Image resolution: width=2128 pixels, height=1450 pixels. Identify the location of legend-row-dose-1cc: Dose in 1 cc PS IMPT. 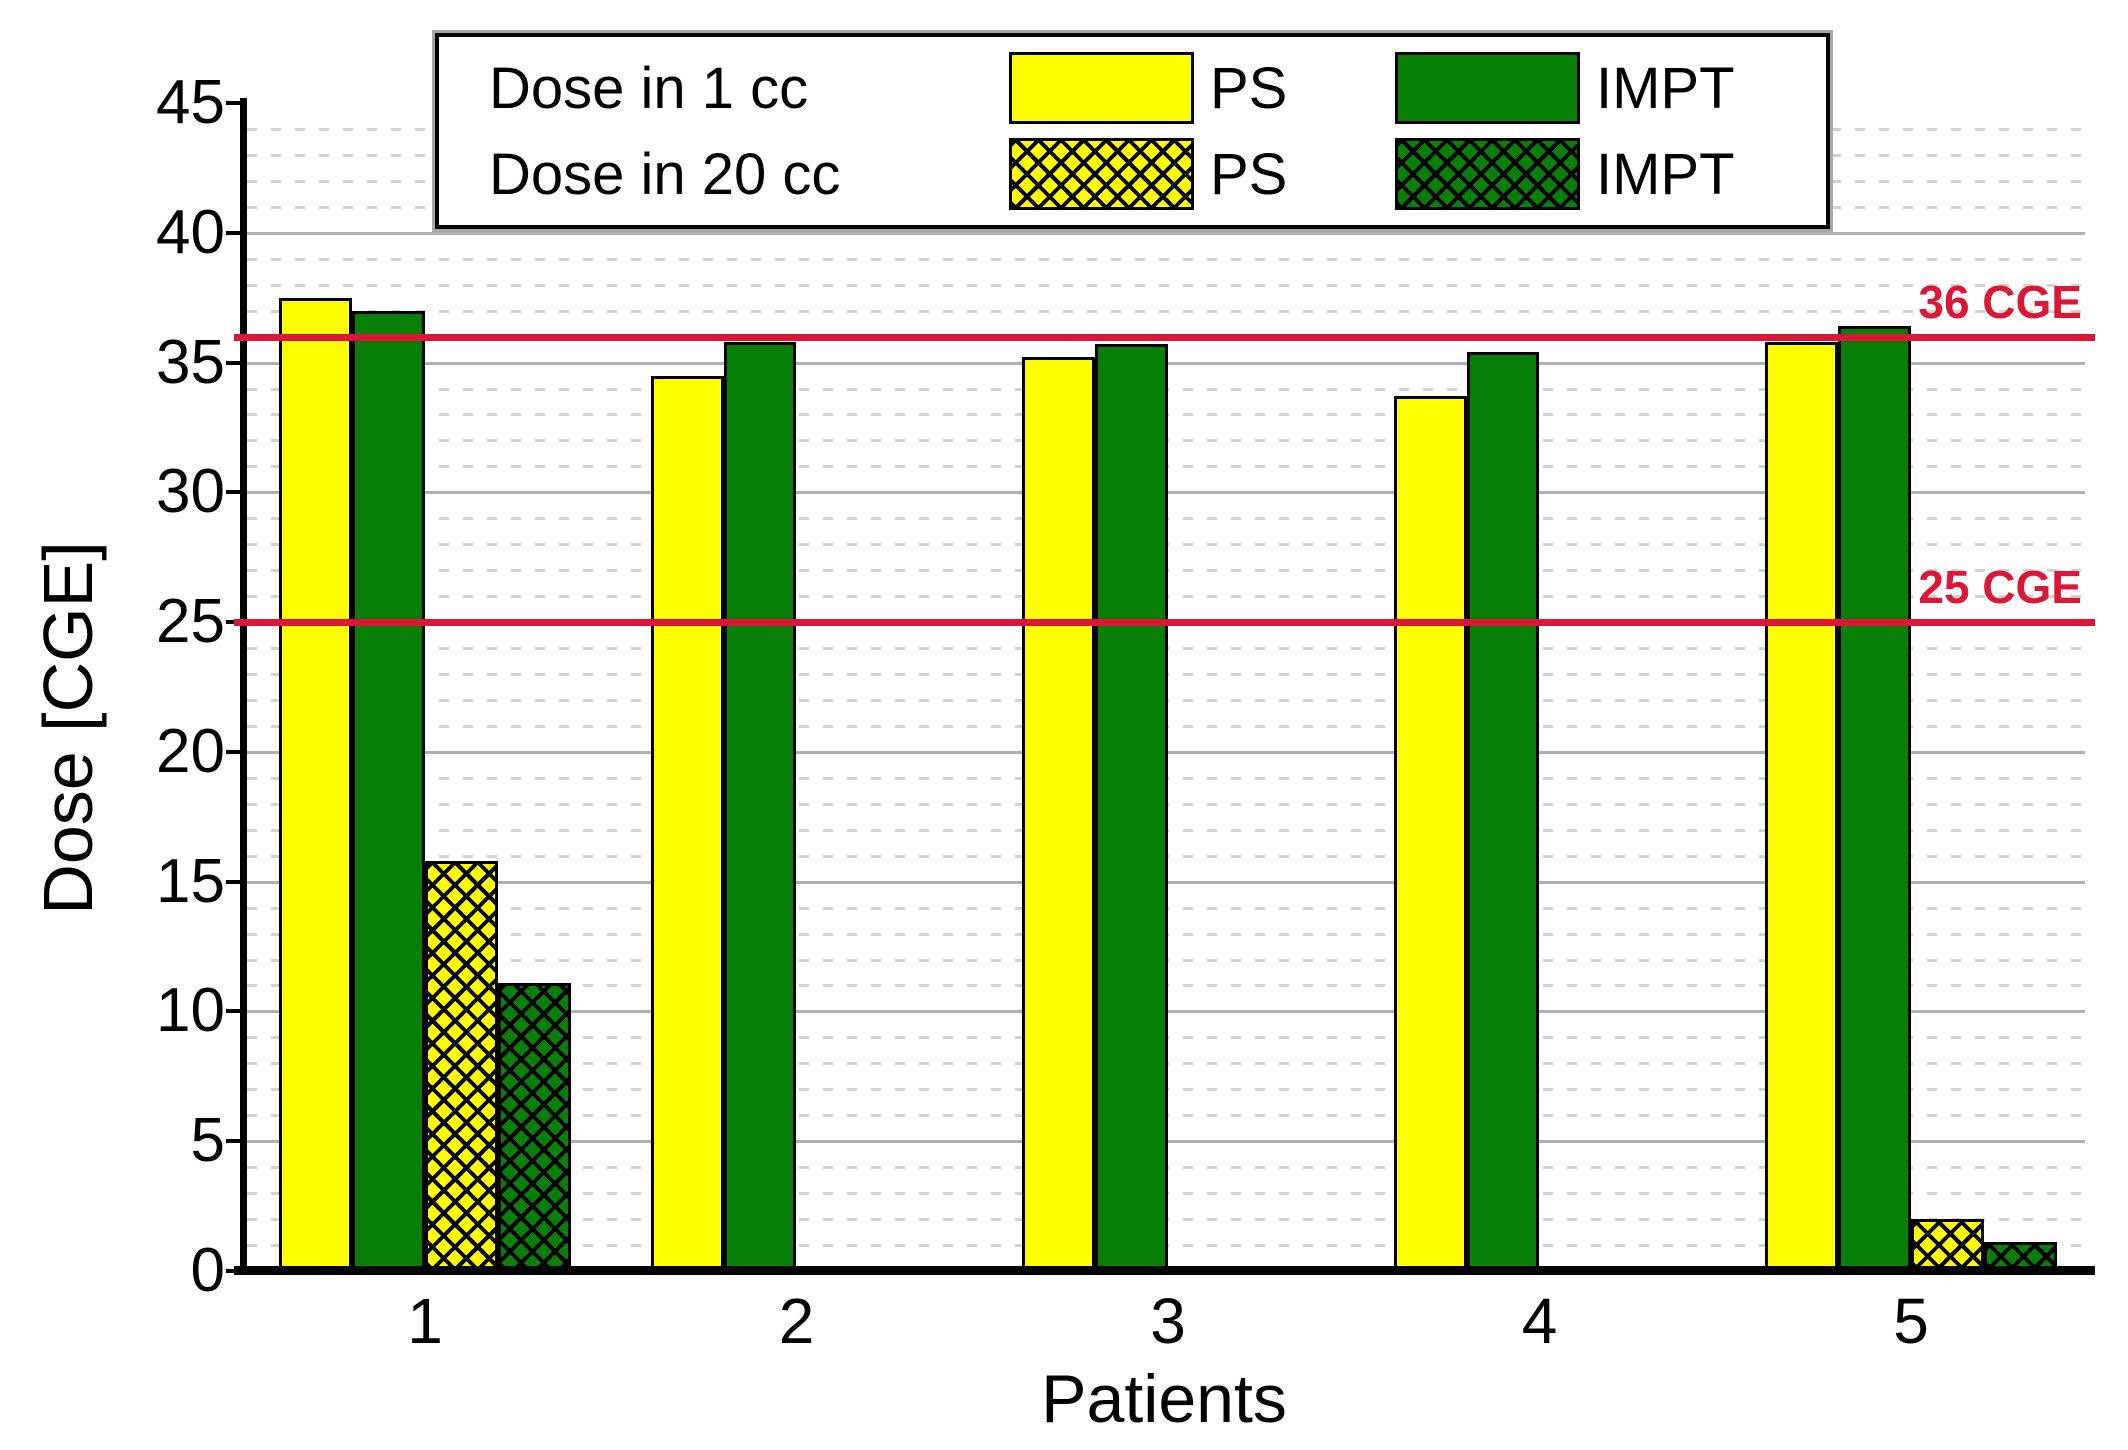
(1157, 88).